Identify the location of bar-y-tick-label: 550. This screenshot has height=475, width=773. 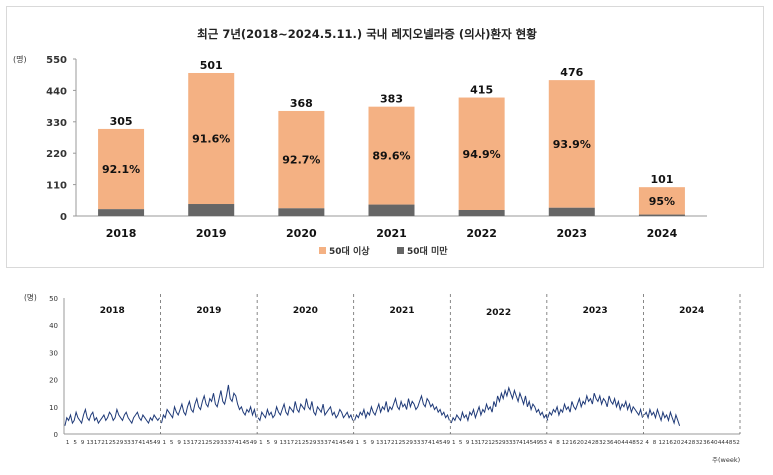
(56, 60).